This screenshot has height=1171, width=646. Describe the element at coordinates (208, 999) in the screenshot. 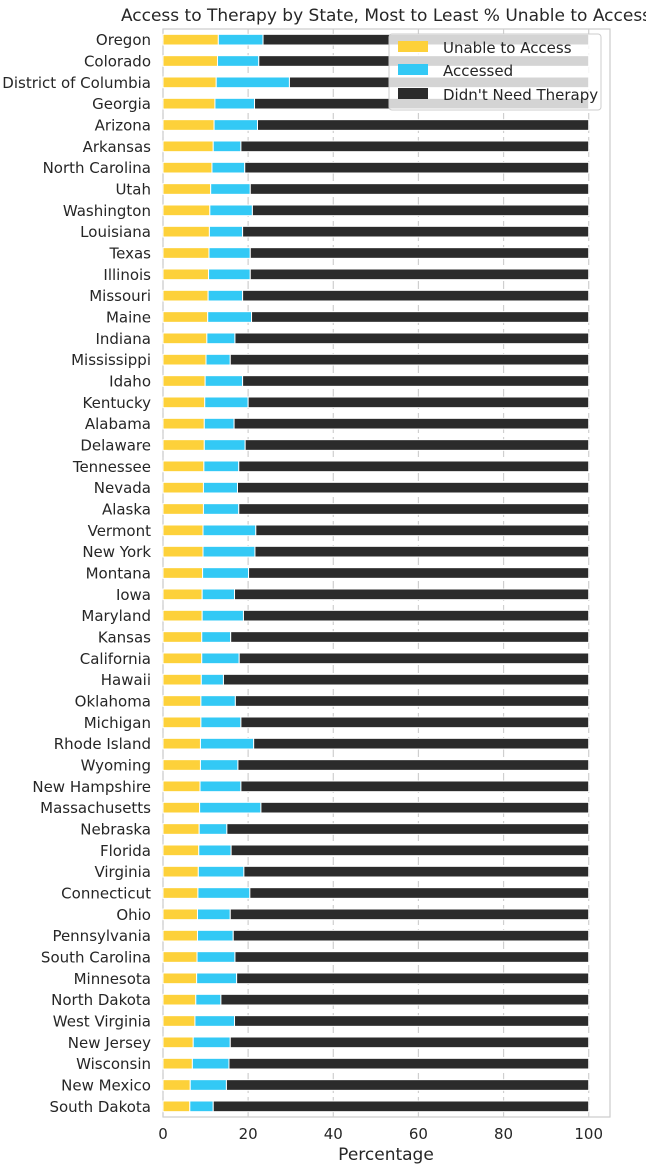

I see `bar-north-dakota-accessed` at that location.